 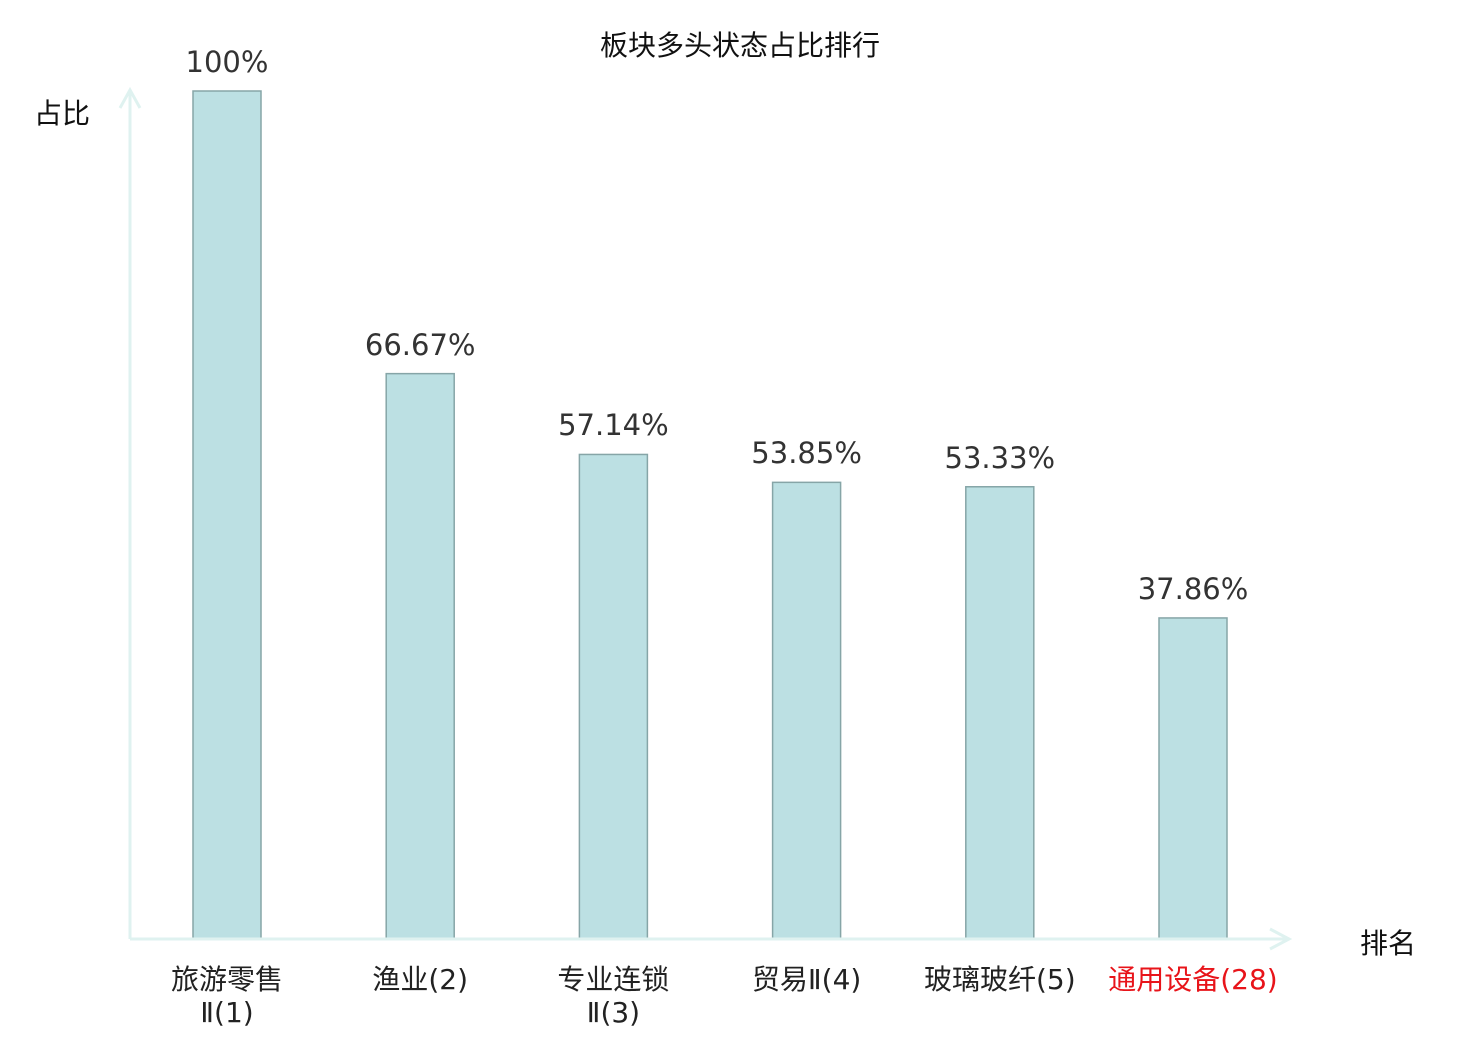 What do you see at coordinates (999, 979) in the screenshot?
I see `x-tick-label: 玻璃玻纤(5)` at bounding box center [999, 979].